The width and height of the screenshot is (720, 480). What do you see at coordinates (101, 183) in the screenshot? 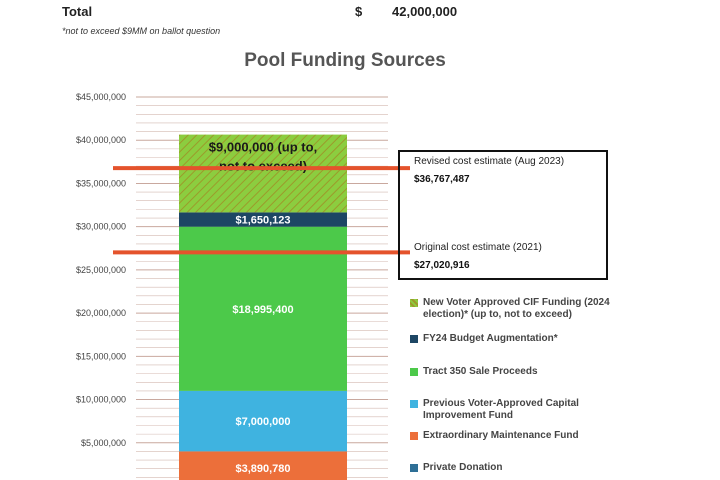
I see `y-tick-label: $35,000,000` at bounding box center [101, 183].